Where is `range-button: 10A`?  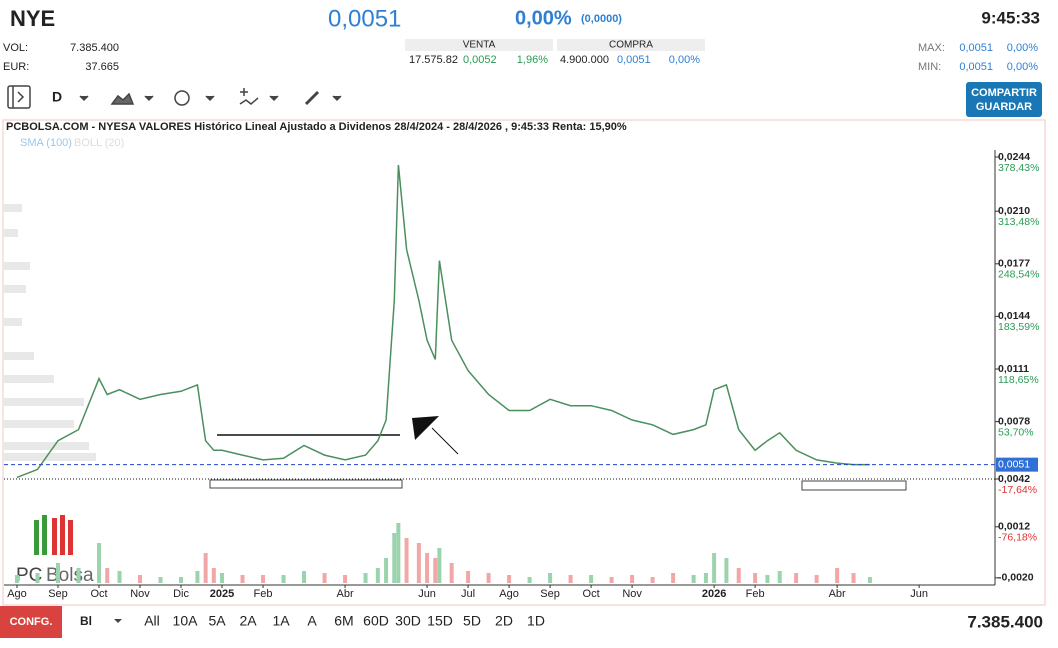 range-button: 10A is located at coordinates (186, 621).